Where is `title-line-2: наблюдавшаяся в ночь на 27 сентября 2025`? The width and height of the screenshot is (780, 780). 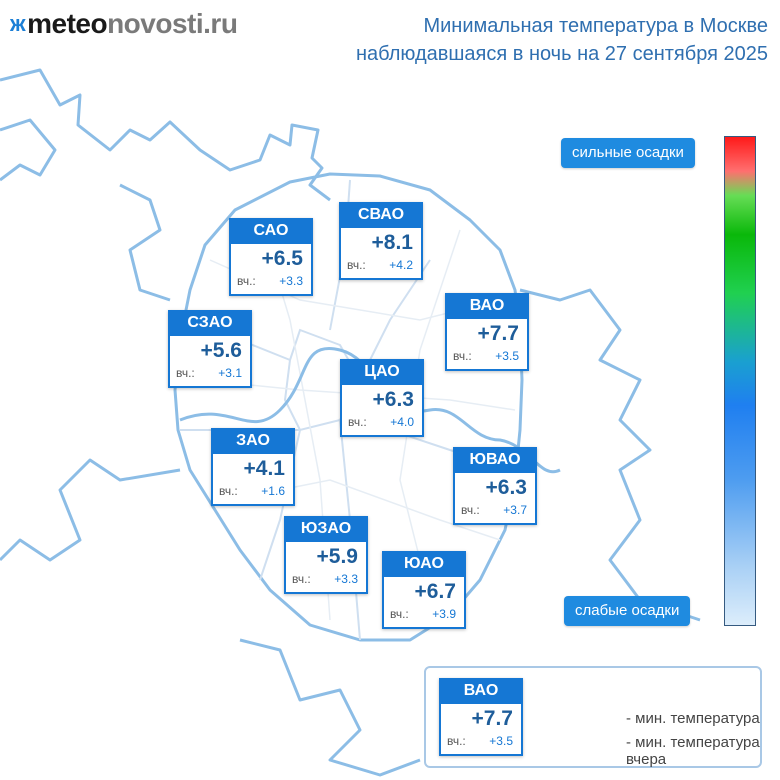
title-line-2: наблюдавшаяся в ночь на 27 сентября 2025 is located at coordinates (562, 54).